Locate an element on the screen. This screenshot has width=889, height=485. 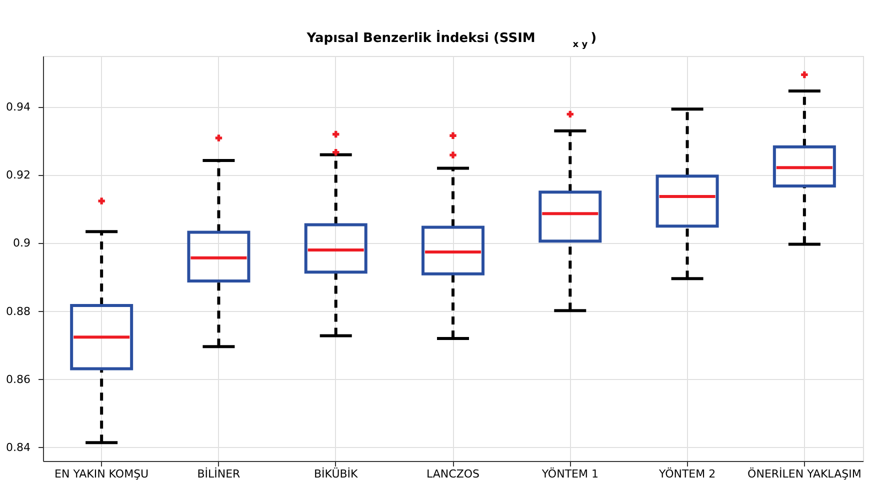
y-tick-label: 0.84 is located at coordinates (18, 447).